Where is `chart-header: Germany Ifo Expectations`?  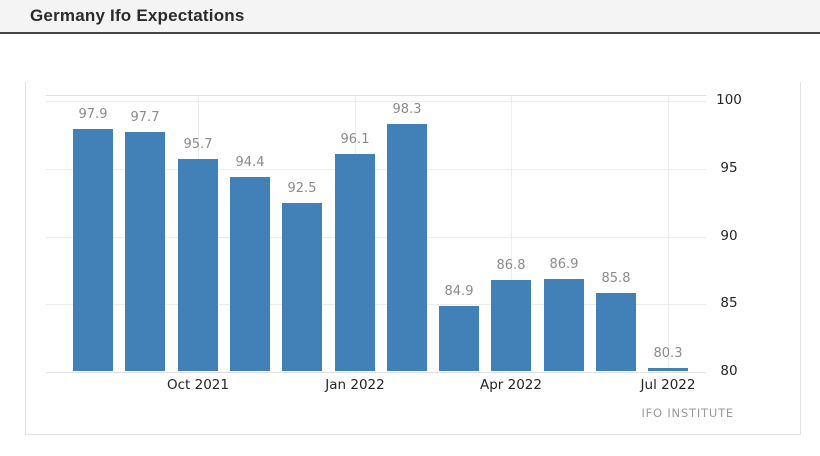 chart-header: Germany Ifo Expectations is located at coordinates (410, 17).